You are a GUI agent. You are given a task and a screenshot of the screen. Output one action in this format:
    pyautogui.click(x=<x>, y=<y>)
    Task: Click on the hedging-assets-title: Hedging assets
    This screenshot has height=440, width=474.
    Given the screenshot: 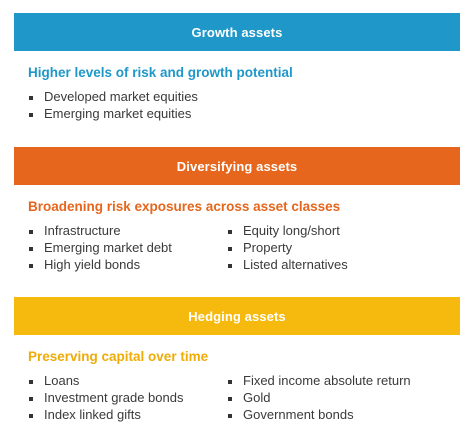 What is the action you would take?
    pyautogui.click(x=237, y=316)
    